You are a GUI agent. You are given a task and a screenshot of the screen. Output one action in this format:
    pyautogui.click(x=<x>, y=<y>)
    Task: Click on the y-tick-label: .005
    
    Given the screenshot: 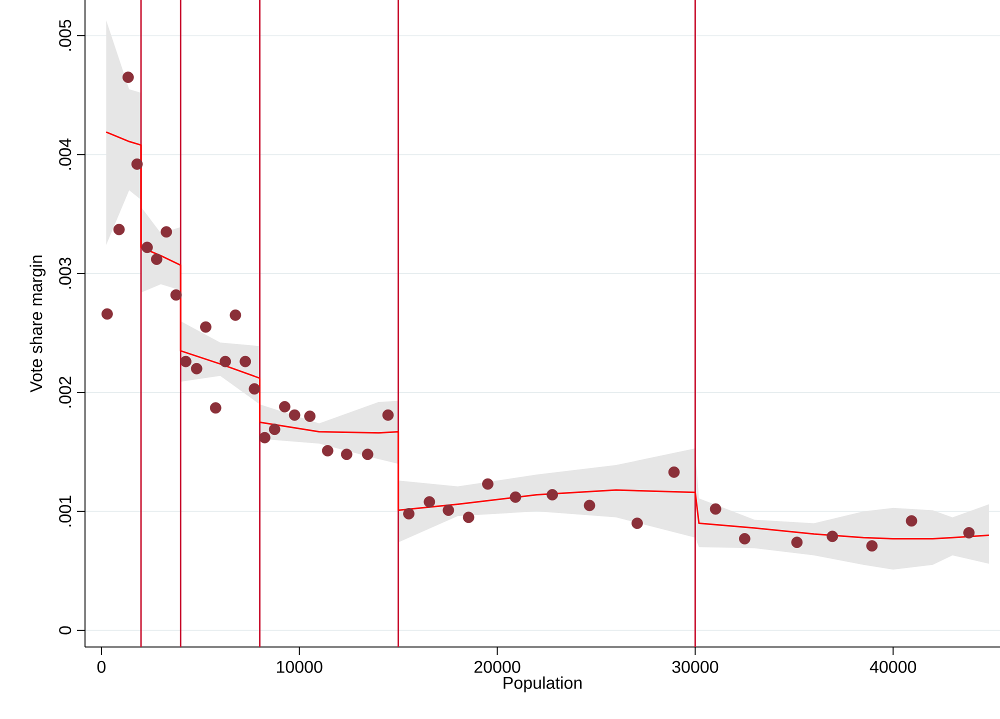 What is the action you would take?
    pyautogui.click(x=65, y=35)
    